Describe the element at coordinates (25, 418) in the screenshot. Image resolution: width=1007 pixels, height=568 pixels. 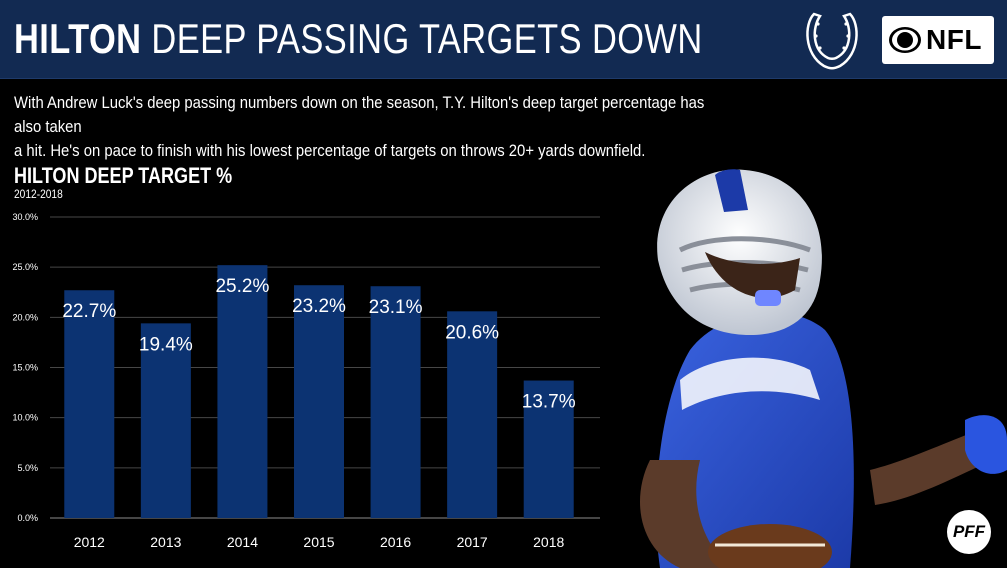
I see `y-tick-label: 10.0%` at that location.